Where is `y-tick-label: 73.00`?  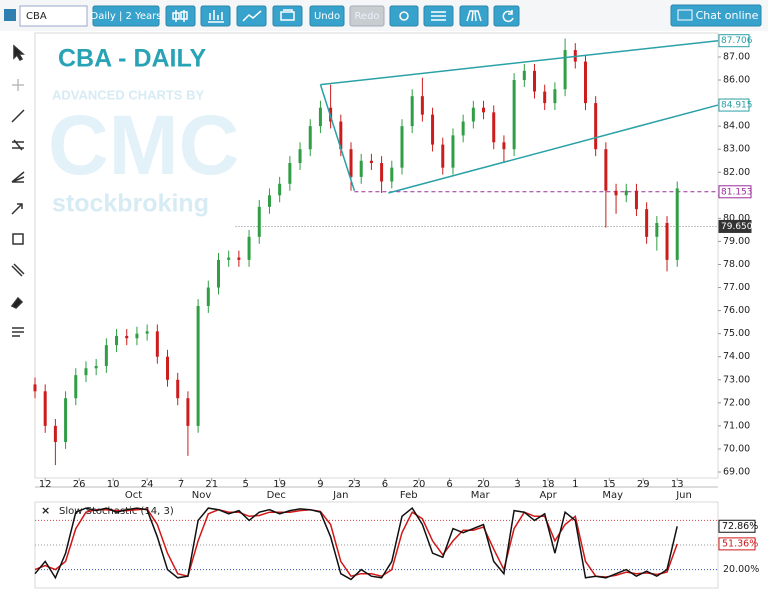
y-tick-label: 73.00 is located at coordinates (736, 379).